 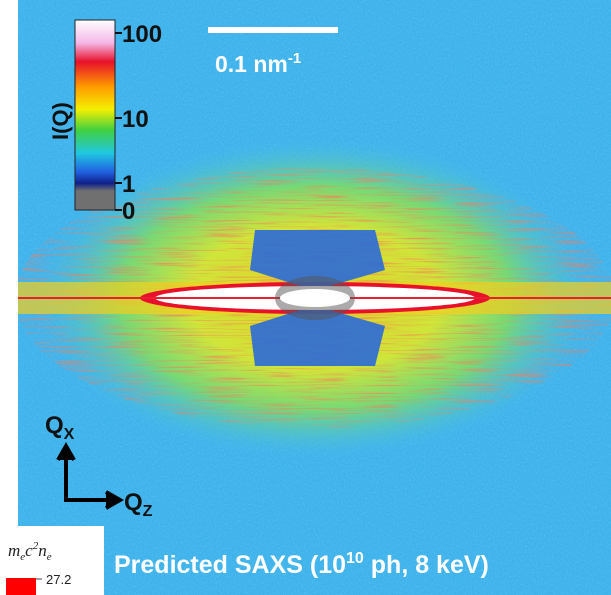 What do you see at coordinates (128, 184) in the screenshot?
I see `colorbar-tick: 1` at bounding box center [128, 184].